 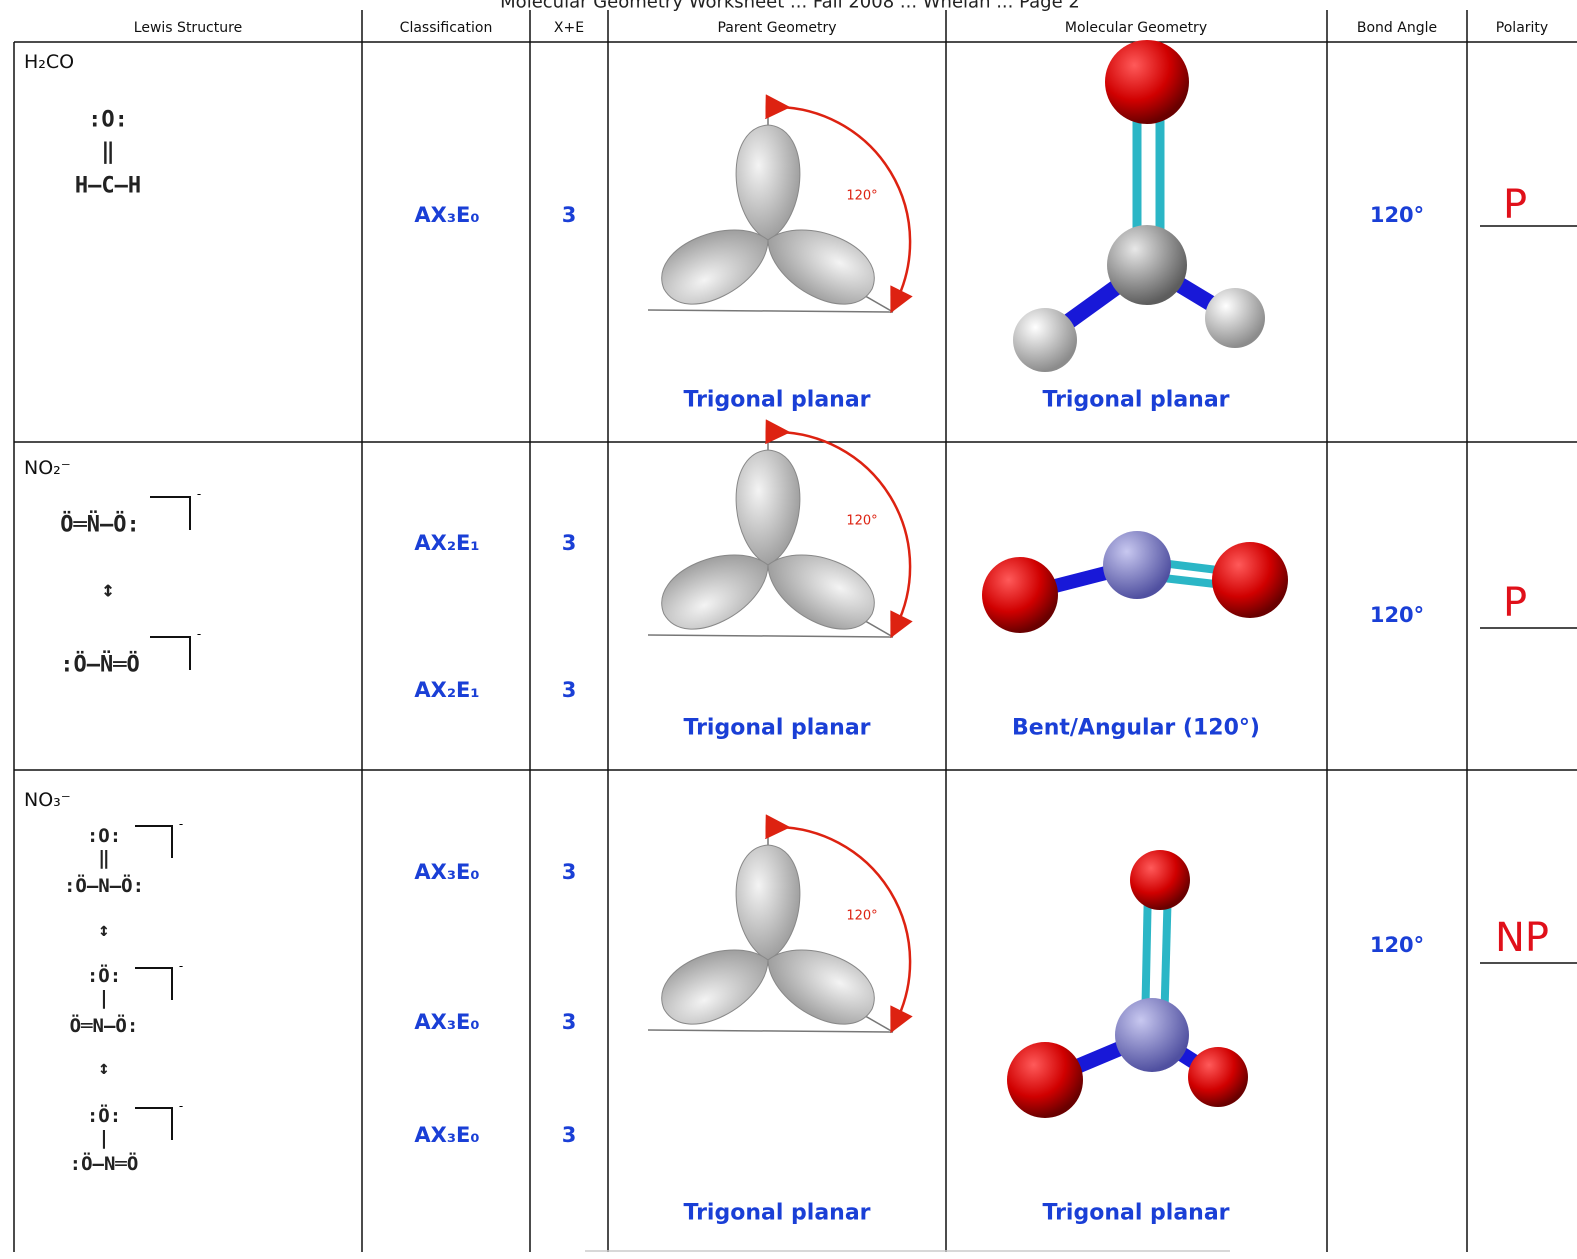 I want to click on formula: H₂CO, so click(x=49, y=62).